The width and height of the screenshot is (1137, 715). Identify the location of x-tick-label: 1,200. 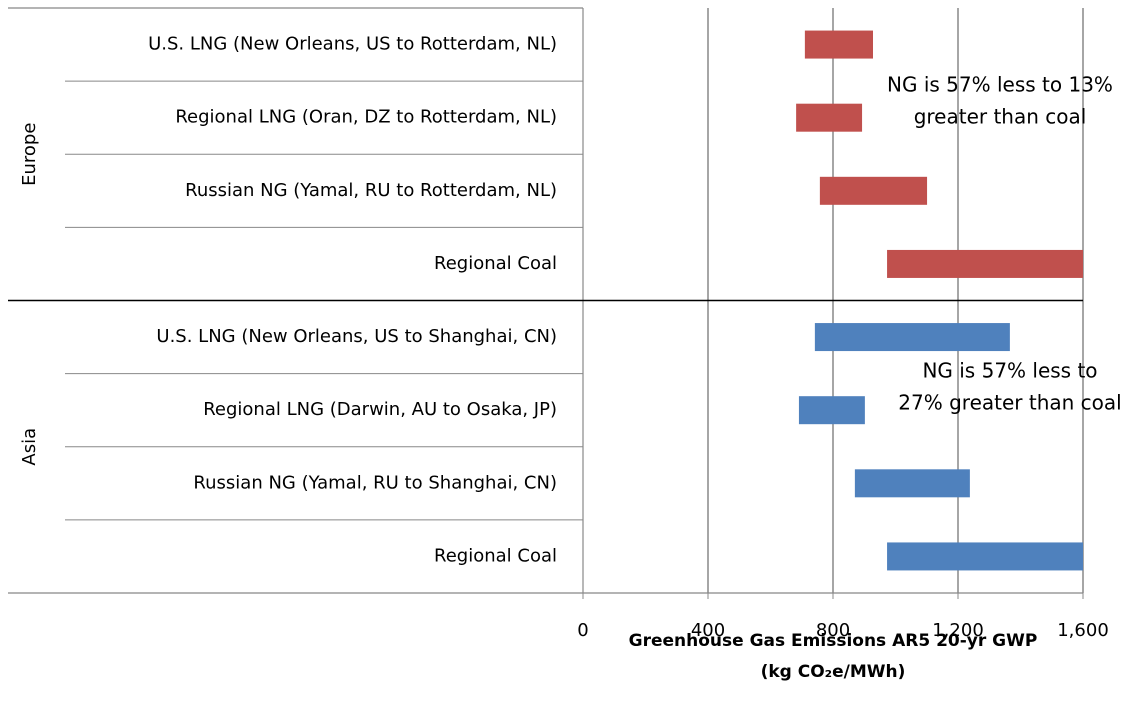
(958, 630).